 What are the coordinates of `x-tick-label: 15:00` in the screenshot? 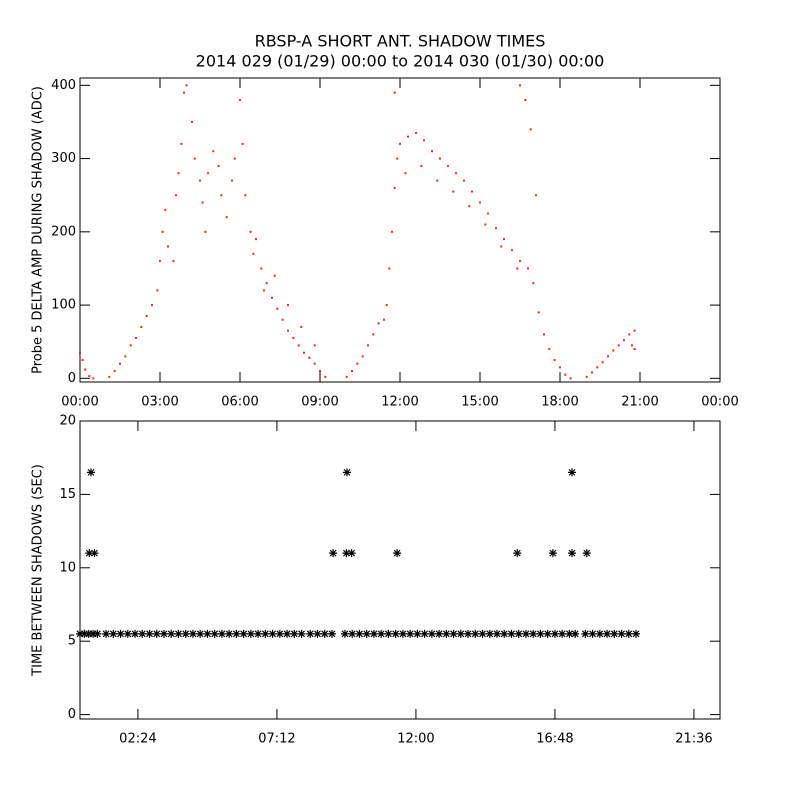 It's located at (479, 402).